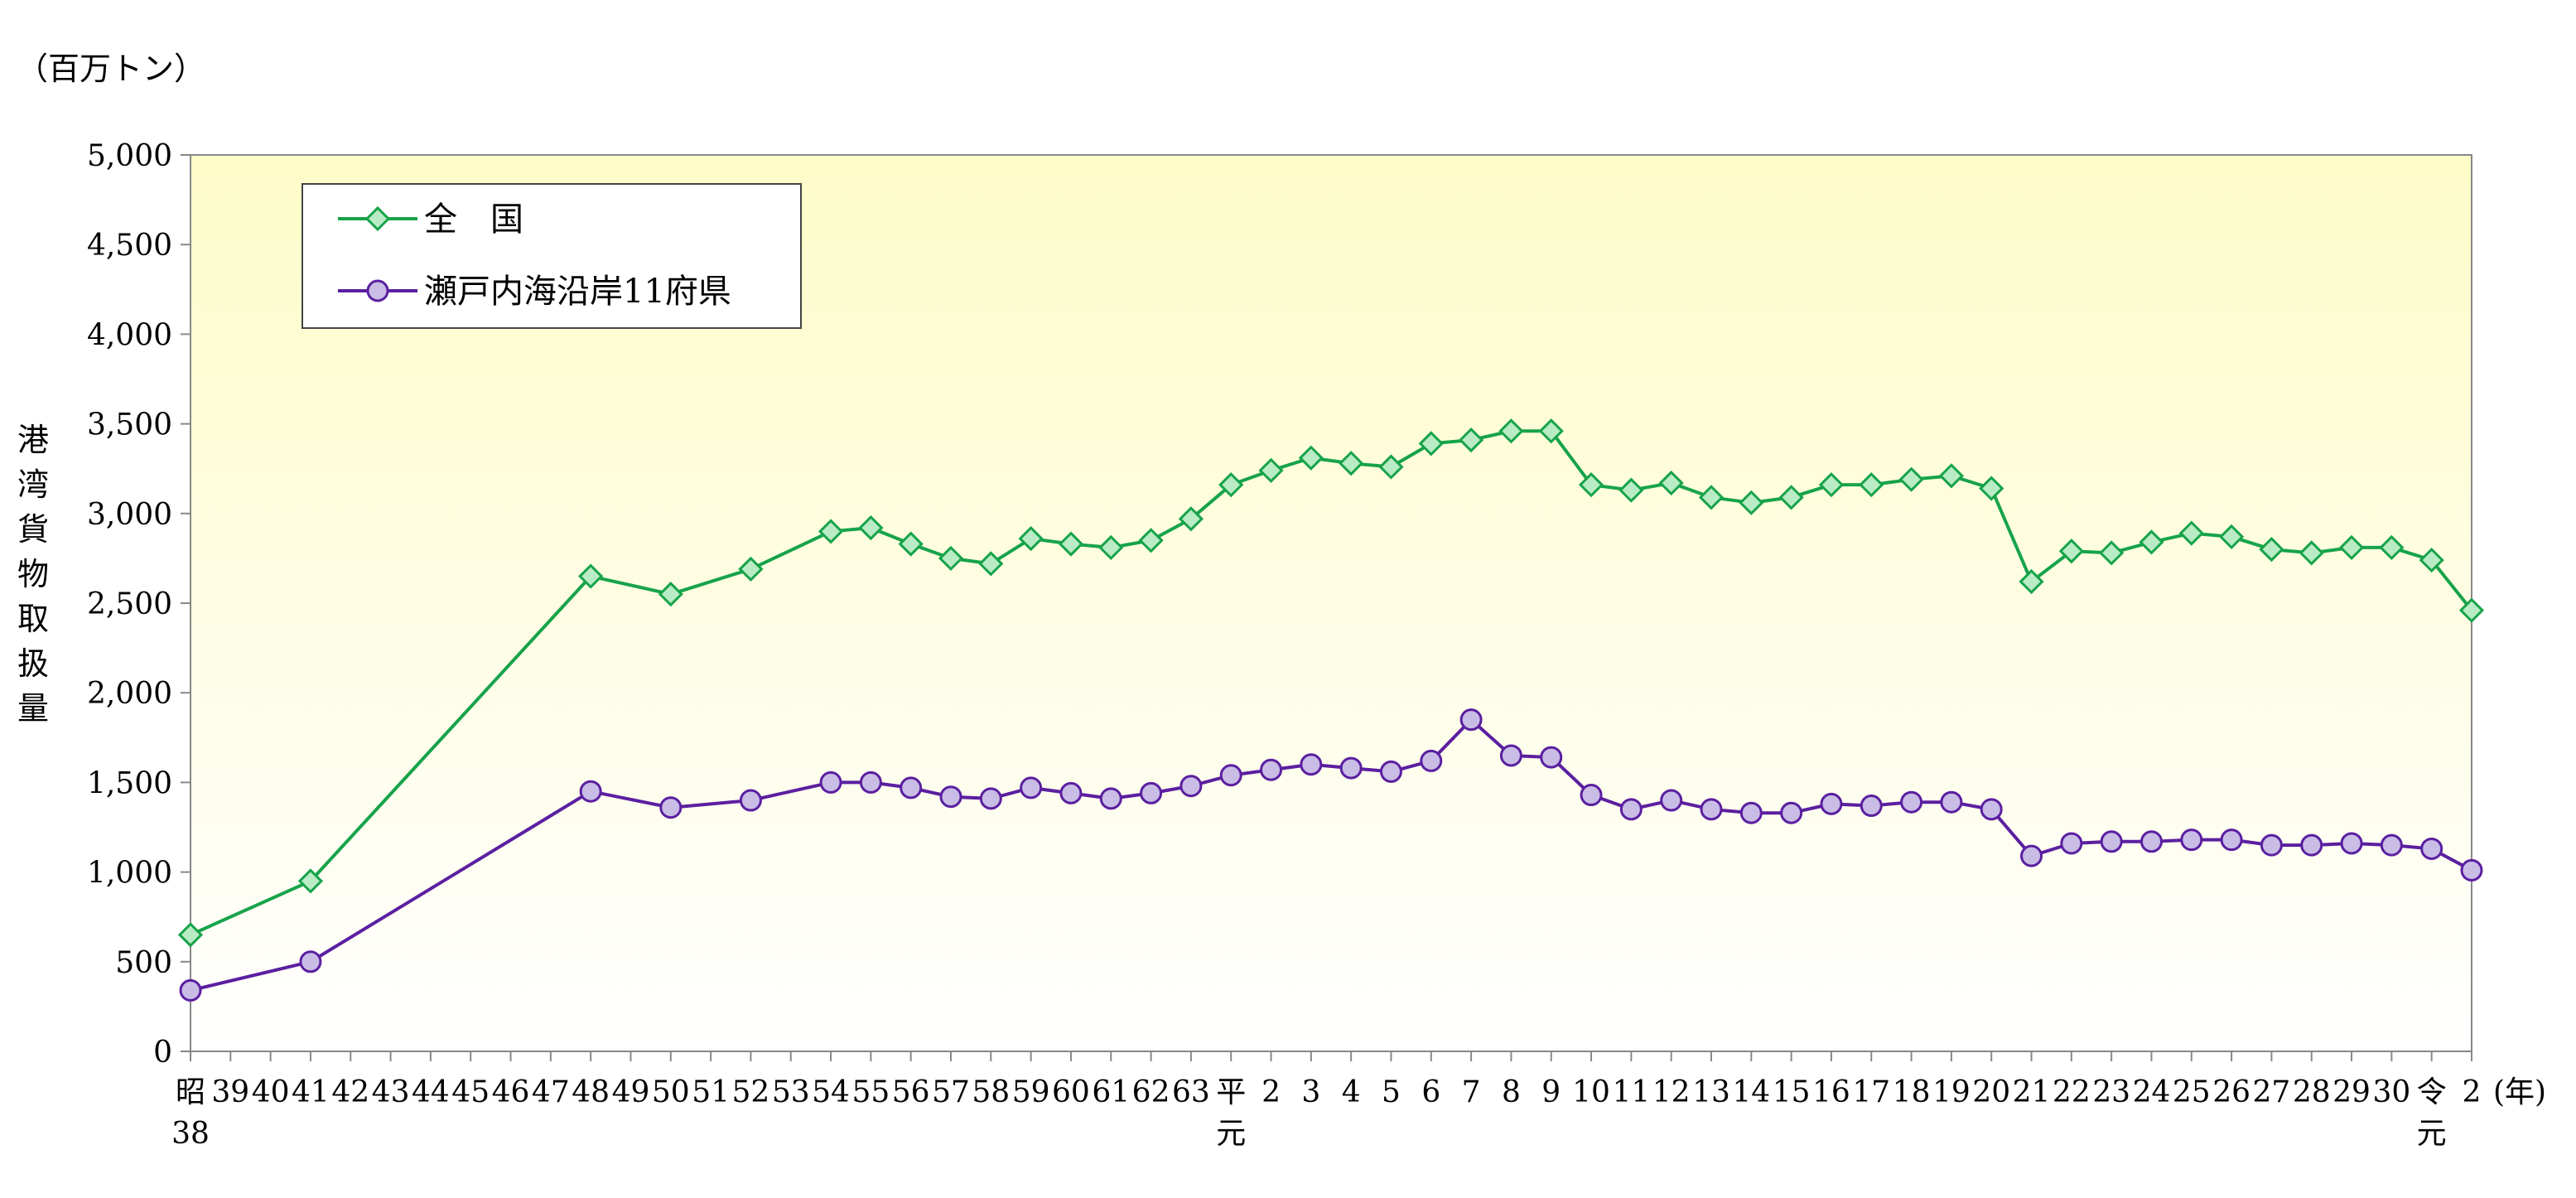  I want to click on x-tick-label: 13, so click(1711, 1092).